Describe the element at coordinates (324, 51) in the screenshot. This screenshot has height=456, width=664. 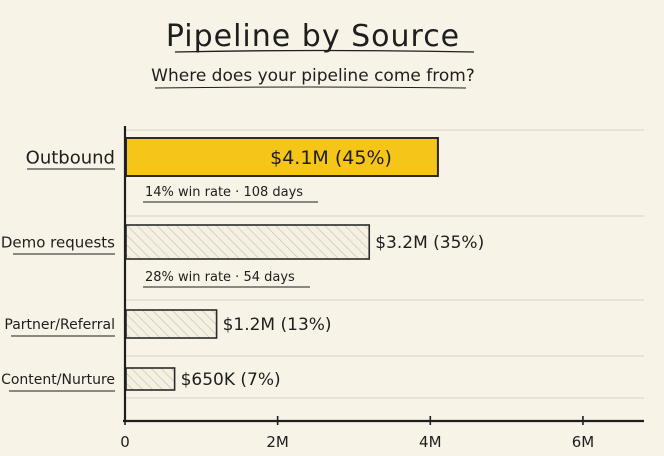
I see `title-underline` at that location.